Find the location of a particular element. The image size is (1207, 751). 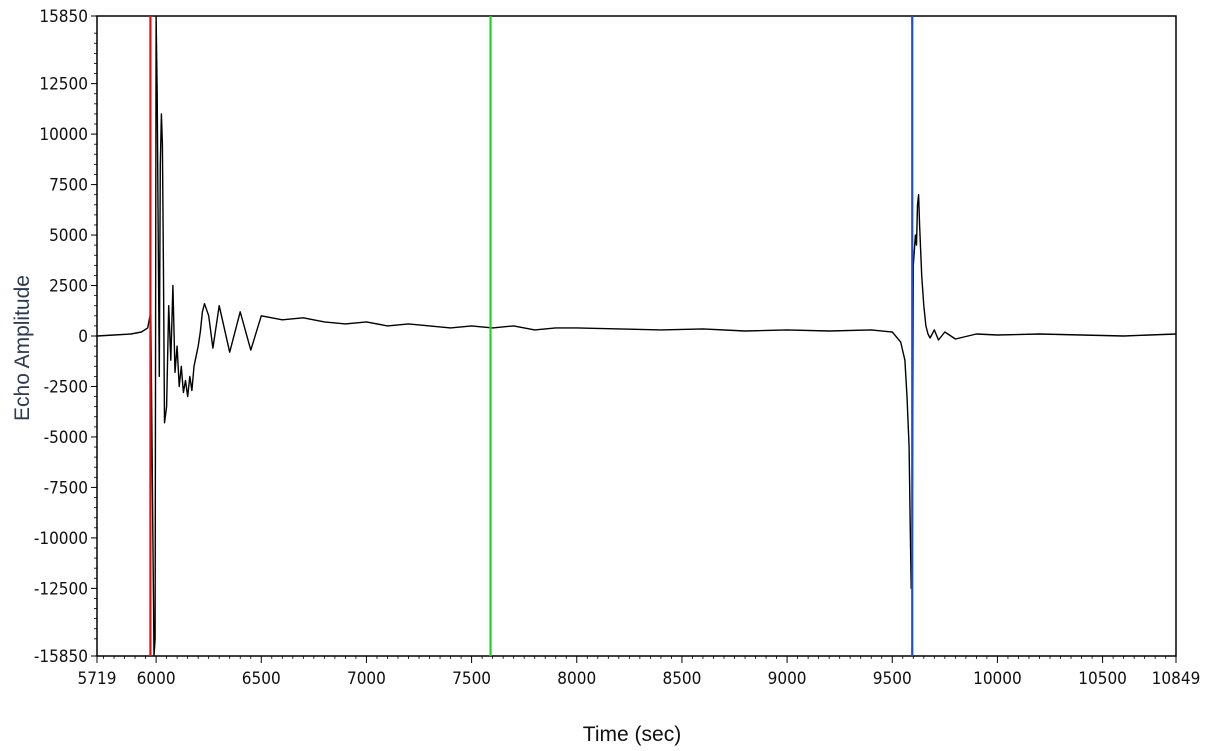

x-tick-label: 5719 is located at coordinates (97, 679).